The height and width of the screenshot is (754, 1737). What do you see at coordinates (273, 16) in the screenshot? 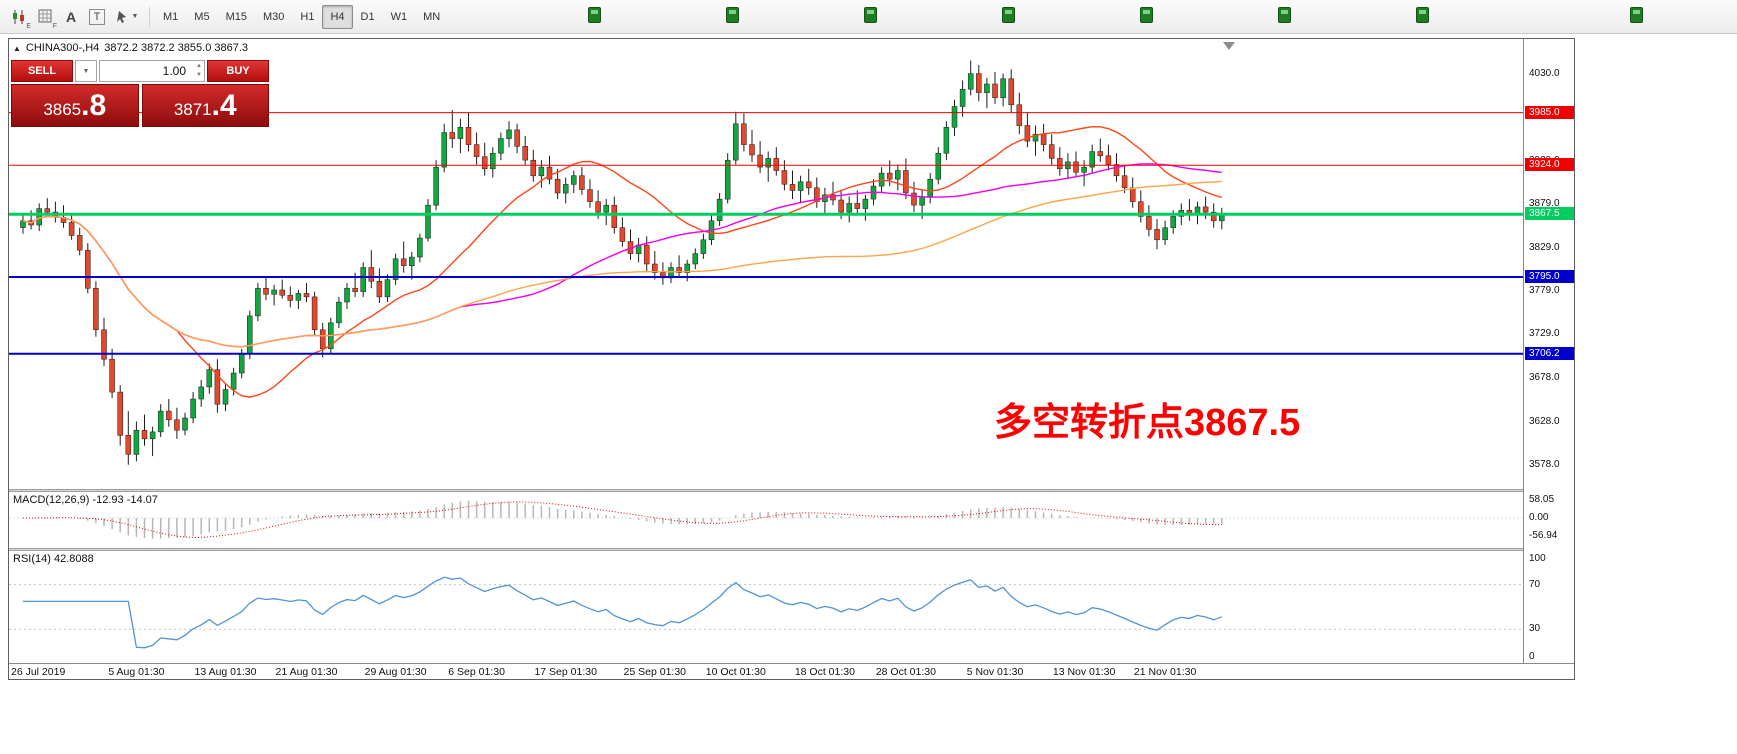
I see `timeframe-button-m30: M30` at bounding box center [273, 16].